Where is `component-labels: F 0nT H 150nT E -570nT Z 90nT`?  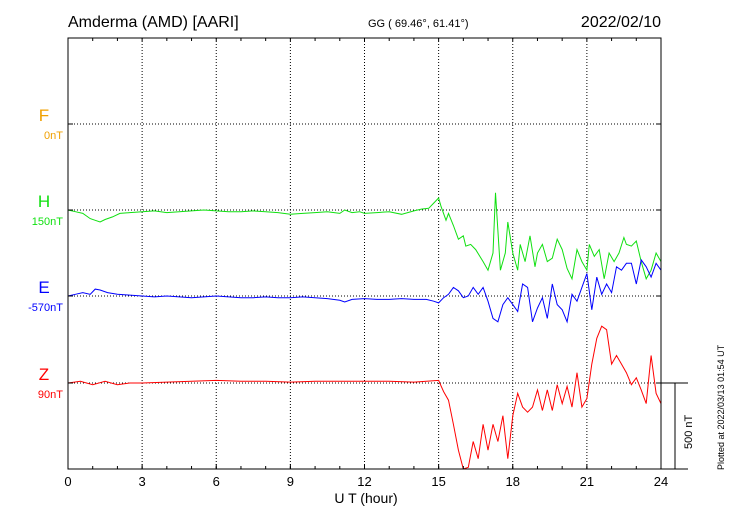 component-labels: F 0nT H 150nT E -570nT Z 90nT is located at coordinates (45, 253).